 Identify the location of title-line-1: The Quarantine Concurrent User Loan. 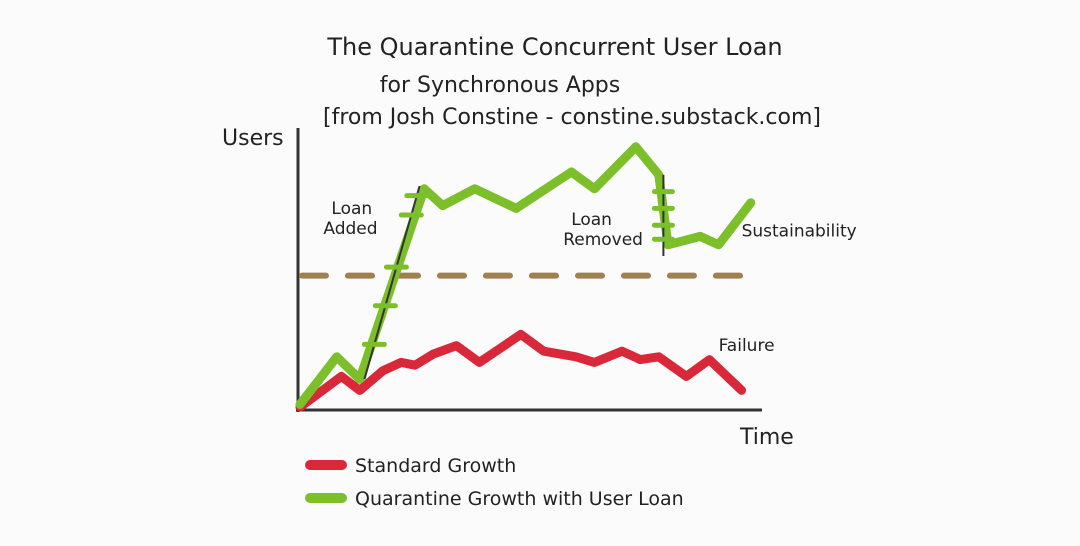
(554, 47).